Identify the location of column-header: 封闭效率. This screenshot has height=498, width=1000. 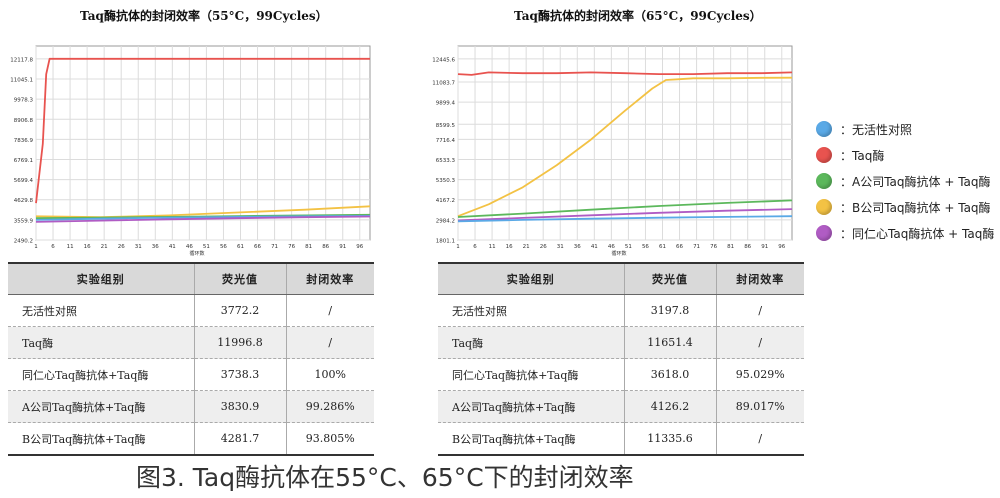
(760, 278).